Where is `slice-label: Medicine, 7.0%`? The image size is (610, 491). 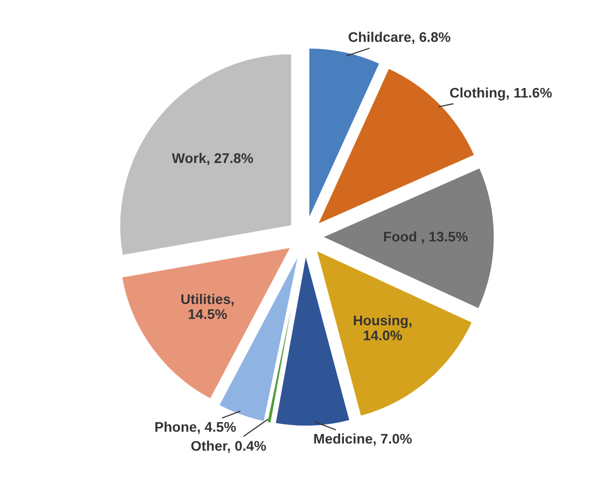
slice-label: Medicine, 7.0% is located at coordinates (363, 439).